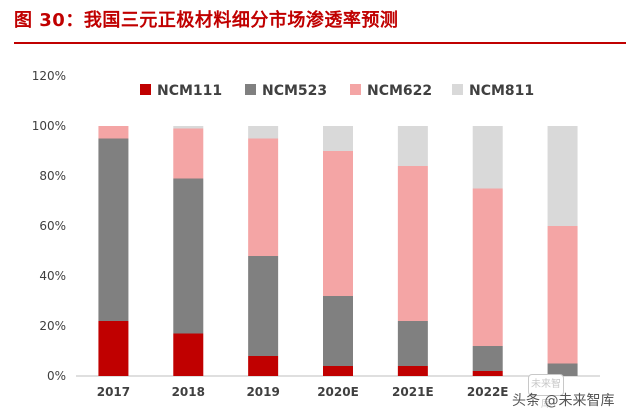 The width and height of the screenshot is (640, 416). Describe the element at coordinates (113, 392) in the screenshot. I see `x-tick-label: 2017` at that location.